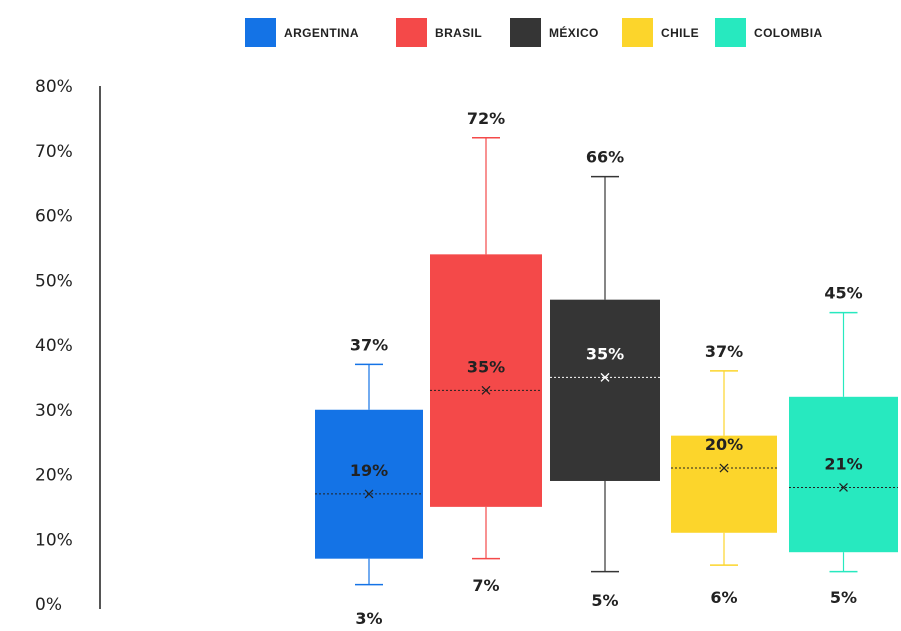 The width and height of the screenshot is (901, 631). I want to click on legend-swatch-colombia, so click(730, 32).